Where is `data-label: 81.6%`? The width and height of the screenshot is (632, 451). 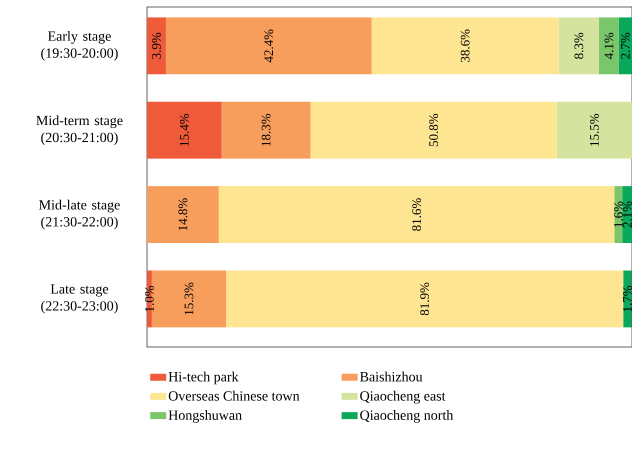
data-label: 81.6% is located at coordinates (417, 214).